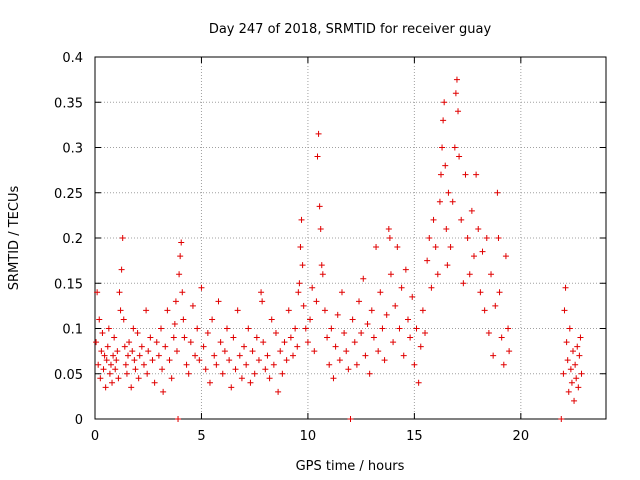 The image size is (640, 480). I want to click on x-tick-label: 15, so click(414, 436).